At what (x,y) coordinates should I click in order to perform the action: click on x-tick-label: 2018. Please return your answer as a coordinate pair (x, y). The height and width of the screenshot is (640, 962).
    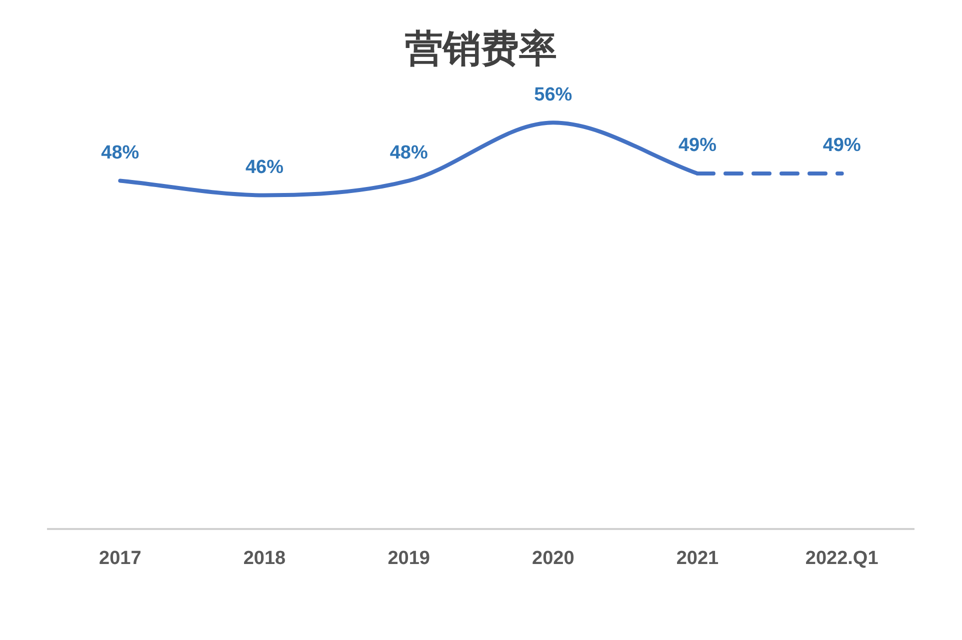
    Looking at the image, I should click on (264, 558).